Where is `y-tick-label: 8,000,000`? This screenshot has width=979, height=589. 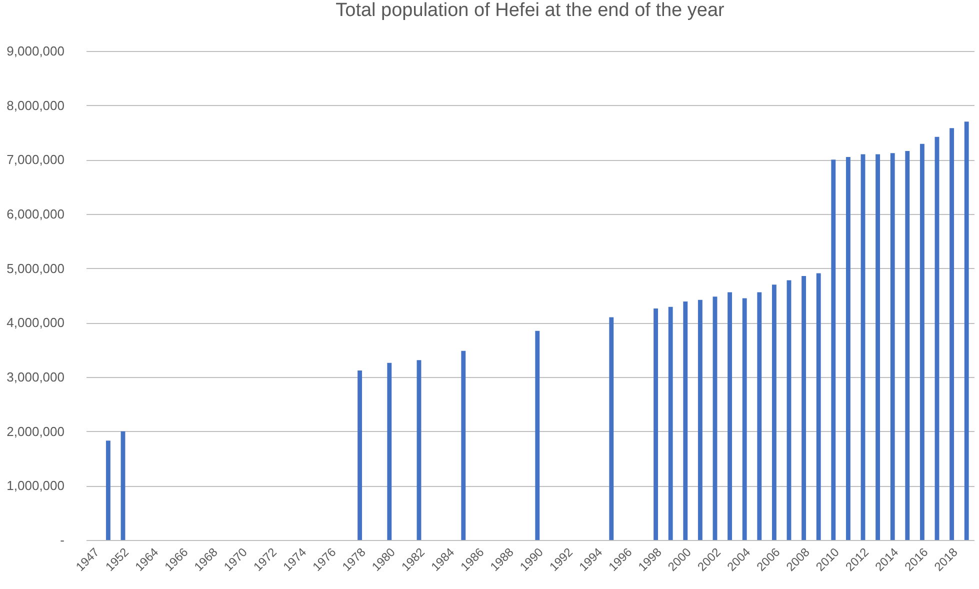
y-tick-label: 8,000,000 is located at coordinates (35, 105).